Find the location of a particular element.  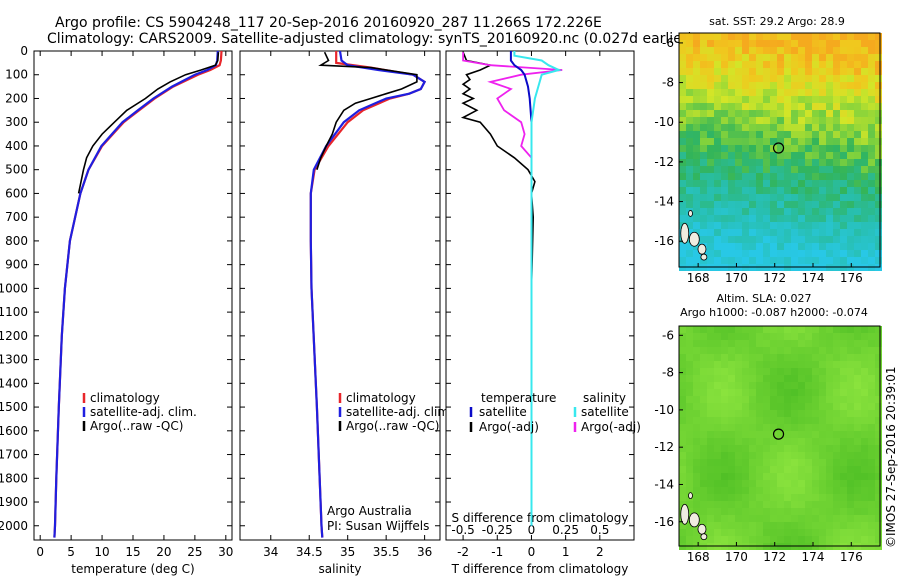

x-tick-label: 176 is located at coordinates (851, 278).